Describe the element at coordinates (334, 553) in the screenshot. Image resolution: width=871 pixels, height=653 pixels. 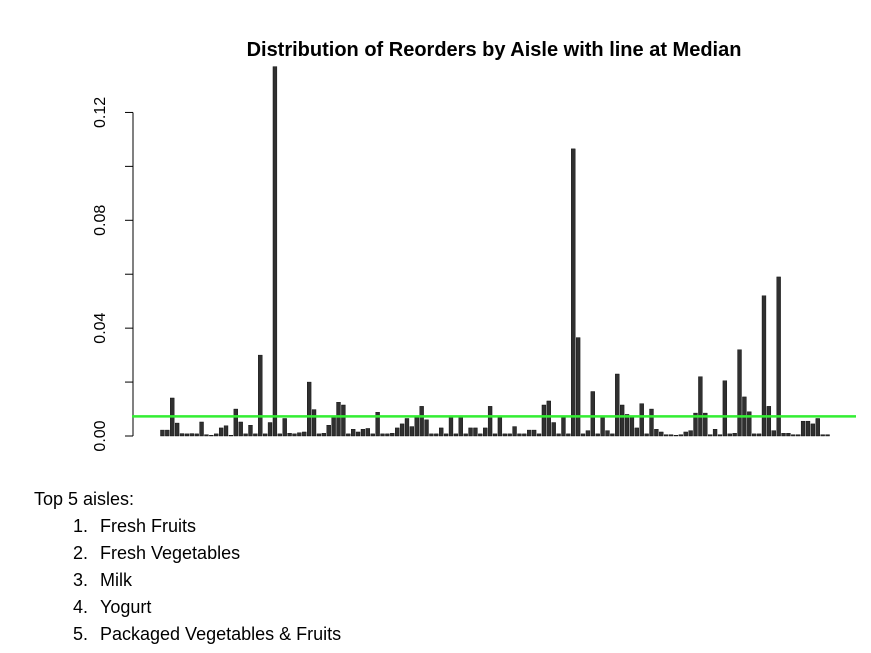
I see `list-item: 2. Fresh Vegetables` at that location.